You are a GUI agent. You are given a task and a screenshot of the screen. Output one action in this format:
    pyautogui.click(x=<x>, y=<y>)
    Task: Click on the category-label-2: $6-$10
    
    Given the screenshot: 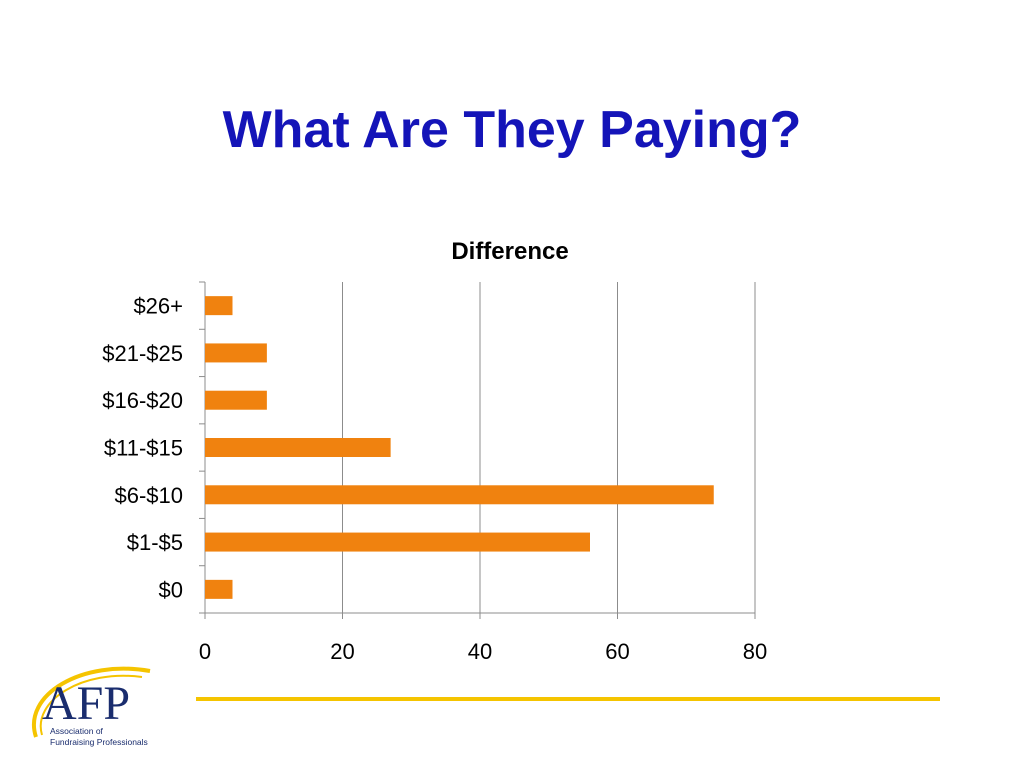 What is the action you would take?
    pyautogui.click(x=148, y=495)
    